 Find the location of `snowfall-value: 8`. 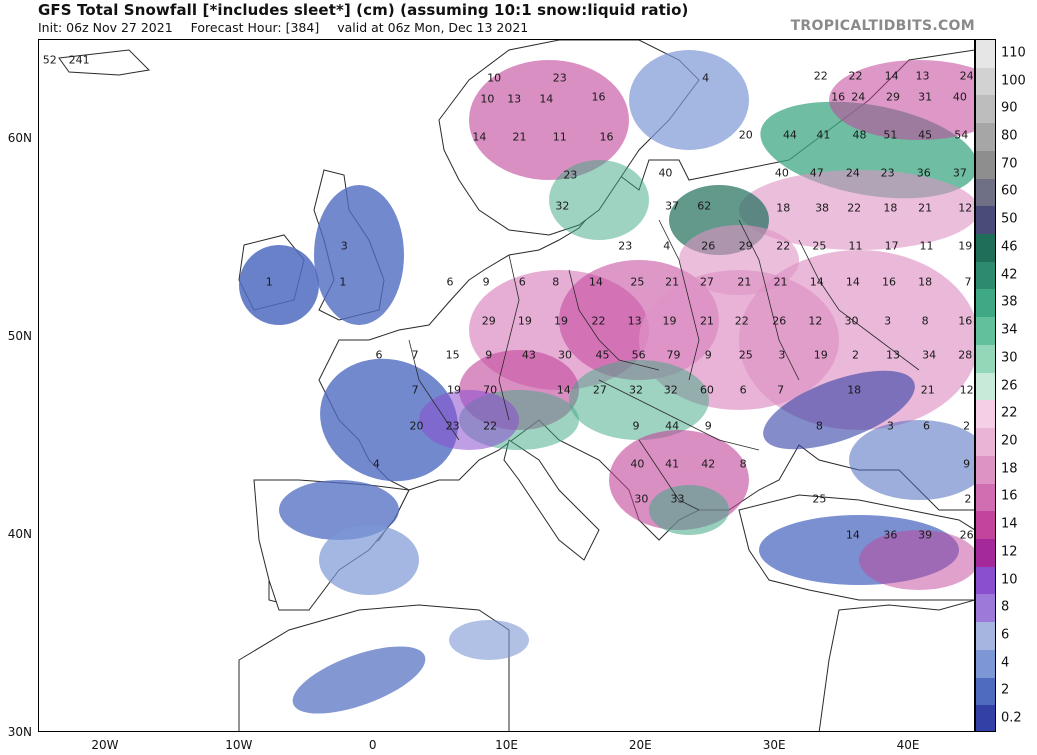

snowfall-value: 8 is located at coordinates (925, 321).